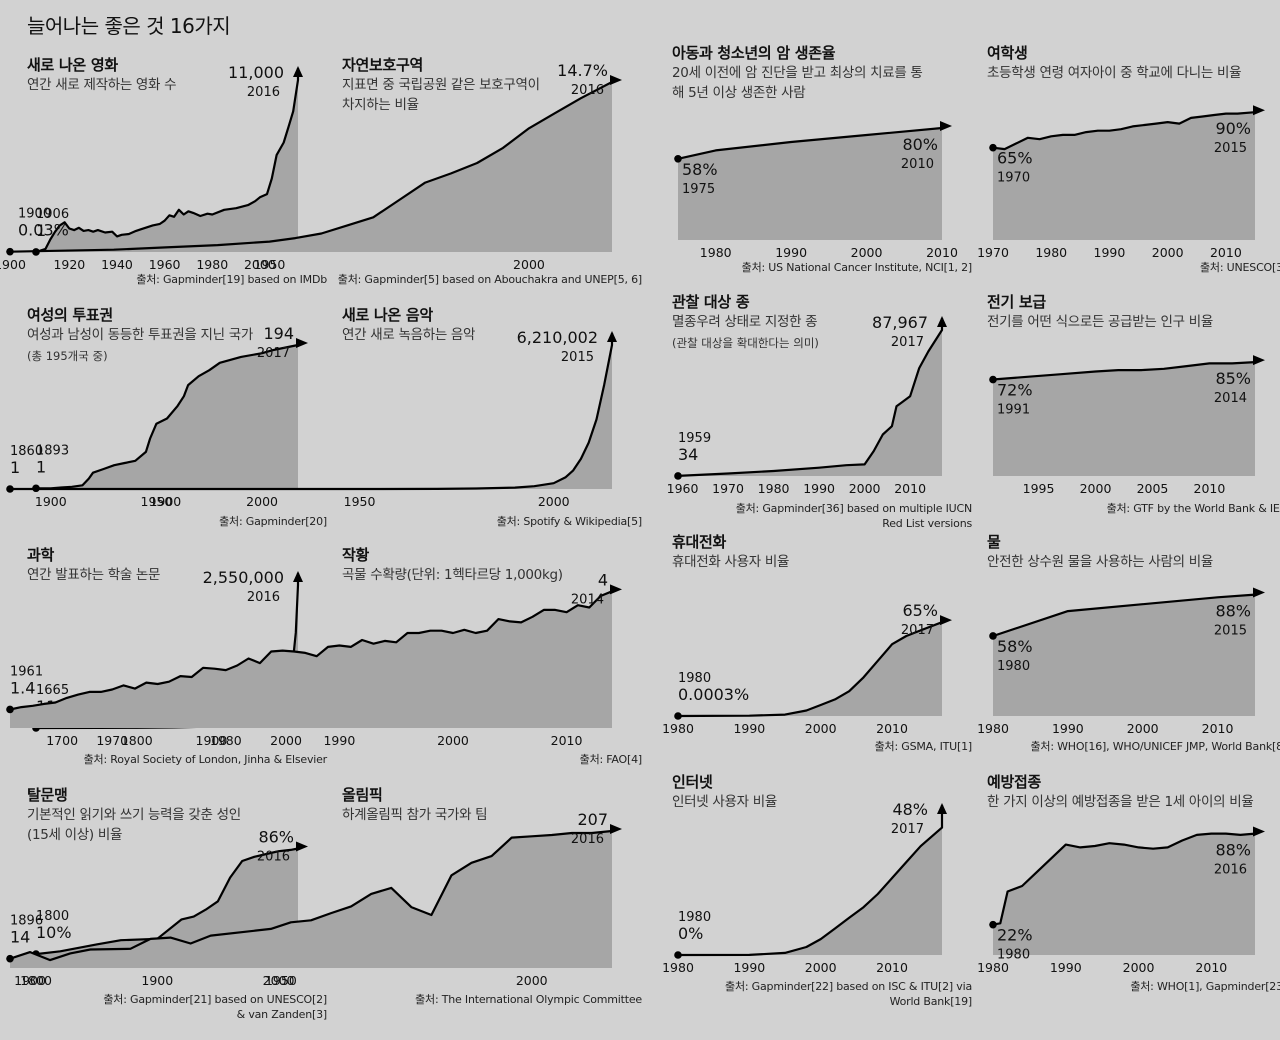 The height and width of the screenshot is (1040, 1280). I want to click on chart-source: 출처: FAO[4], so click(611, 759).